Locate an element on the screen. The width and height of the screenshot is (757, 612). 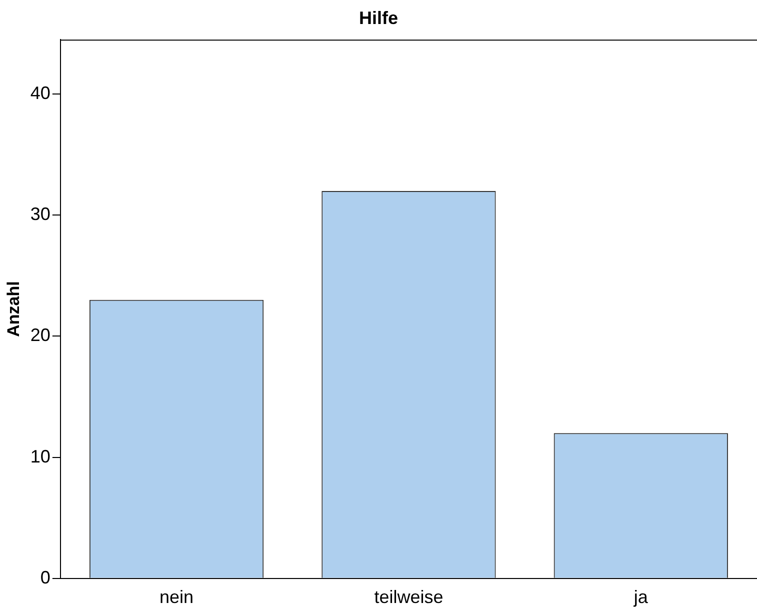
y-tick-label: 10 is located at coordinates (40, 456).